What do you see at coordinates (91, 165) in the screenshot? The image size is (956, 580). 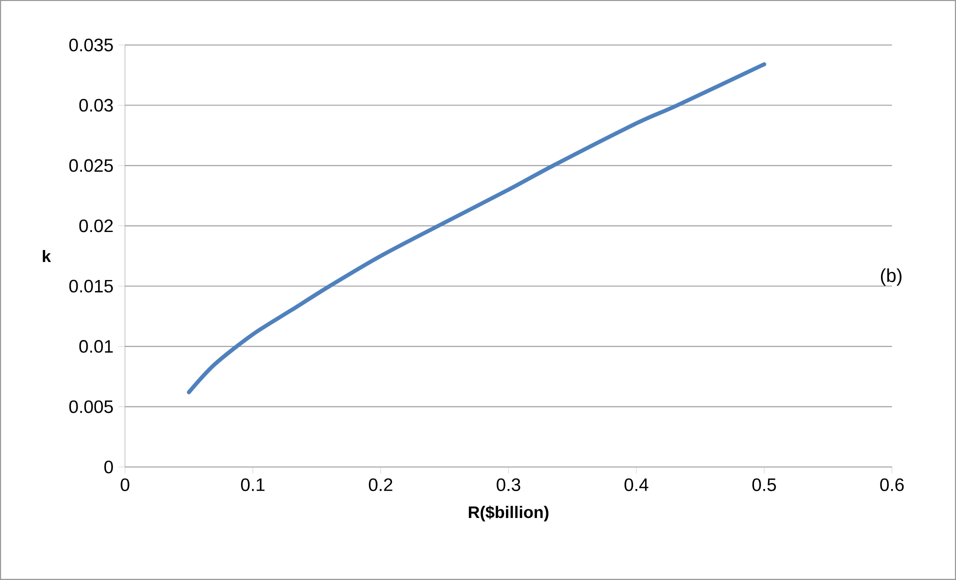 I see `y-tick-label: 0.025` at bounding box center [91, 165].